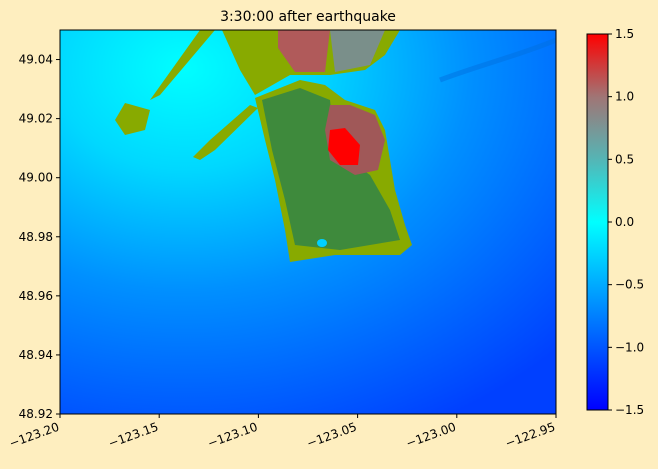  What do you see at coordinates (431, 435) in the screenshot?
I see `x-tick-label: −123.00` at bounding box center [431, 435].